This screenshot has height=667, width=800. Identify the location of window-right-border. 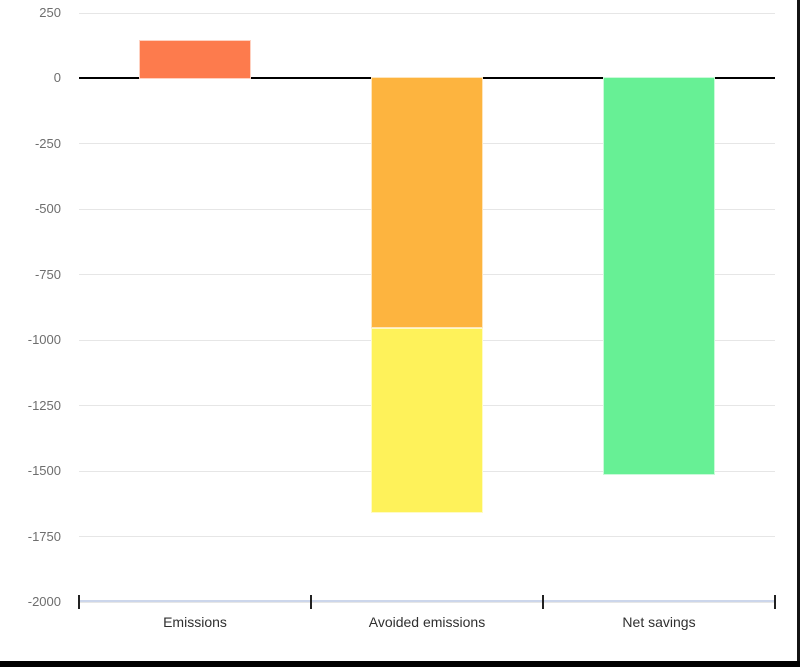
(798, 333).